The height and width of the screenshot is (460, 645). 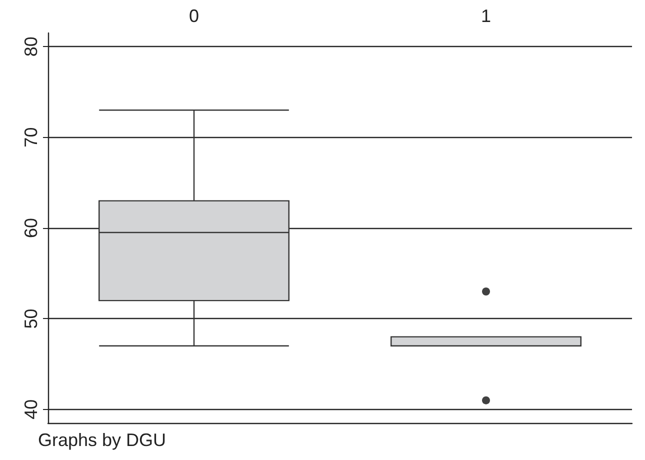 What do you see at coordinates (102, 440) in the screenshot?
I see `text: Graphs by DGU` at bounding box center [102, 440].